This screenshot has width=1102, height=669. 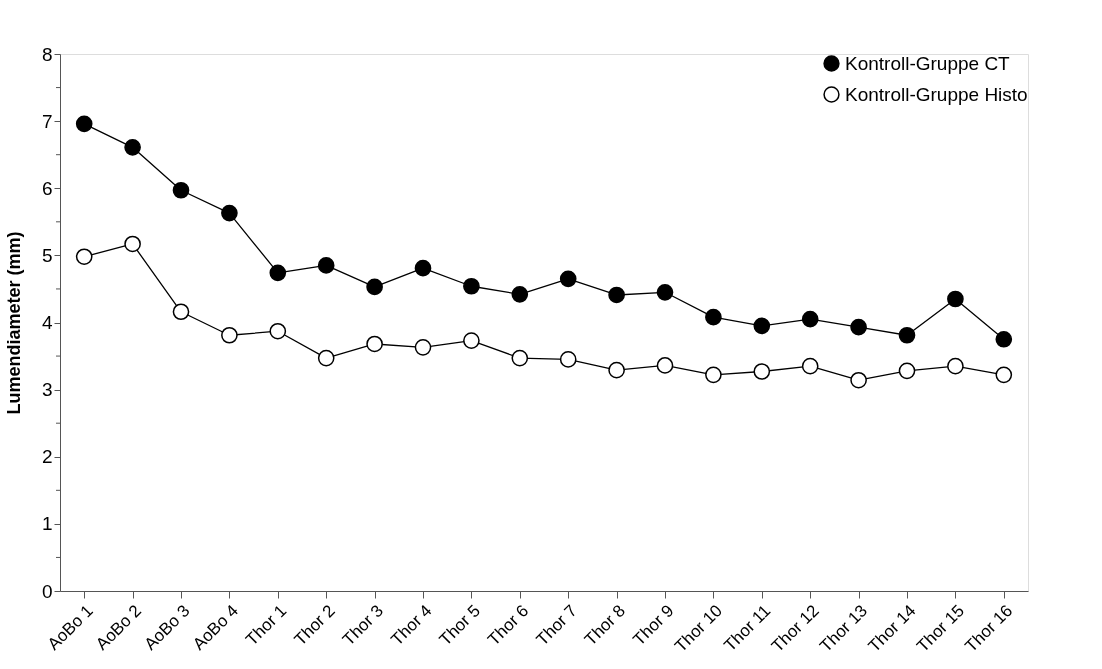 What do you see at coordinates (936, 94) in the screenshot?
I see `legend-label: Kontroll-Gruppe Histo` at bounding box center [936, 94].